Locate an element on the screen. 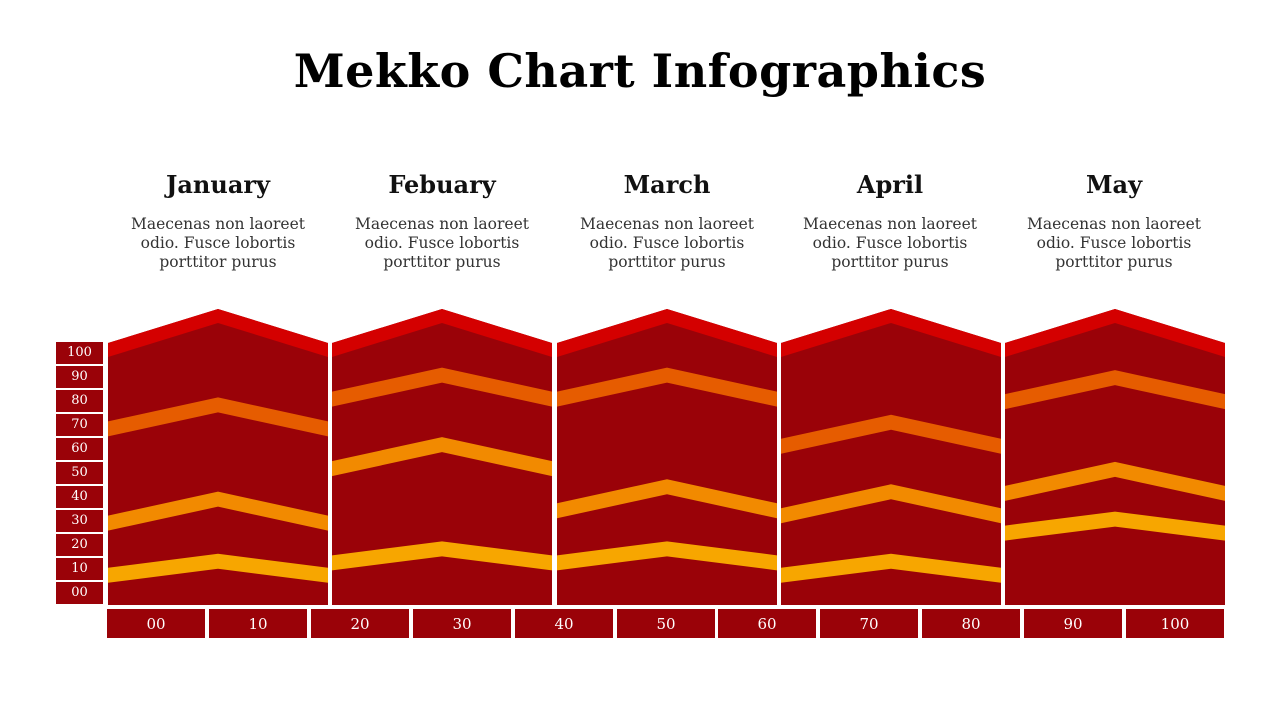 The height and width of the screenshot is (720, 1280). x-tick-label: 20 is located at coordinates (360, 623).